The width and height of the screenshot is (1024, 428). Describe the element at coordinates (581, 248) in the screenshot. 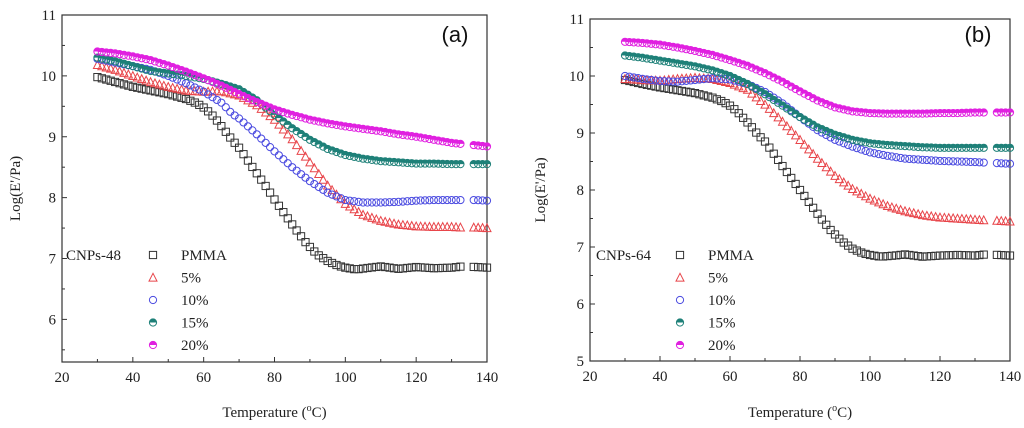

I see `y-tick-label: 7` at that location.